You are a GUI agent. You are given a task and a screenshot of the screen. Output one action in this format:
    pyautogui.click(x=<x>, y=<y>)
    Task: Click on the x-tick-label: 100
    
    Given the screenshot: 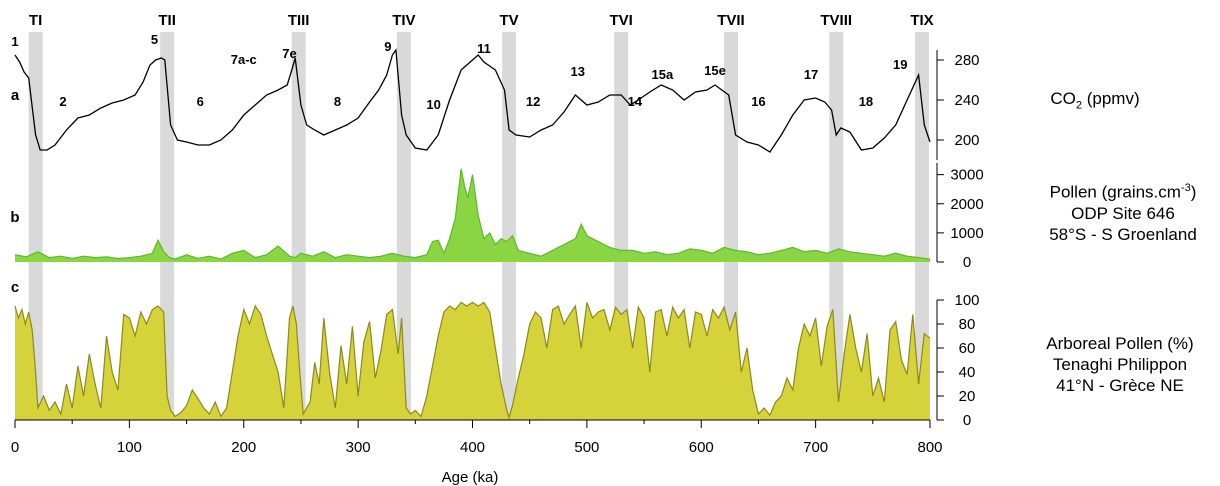 What is the action you would take?
    pyautogui.click(x=129, y=447)
    